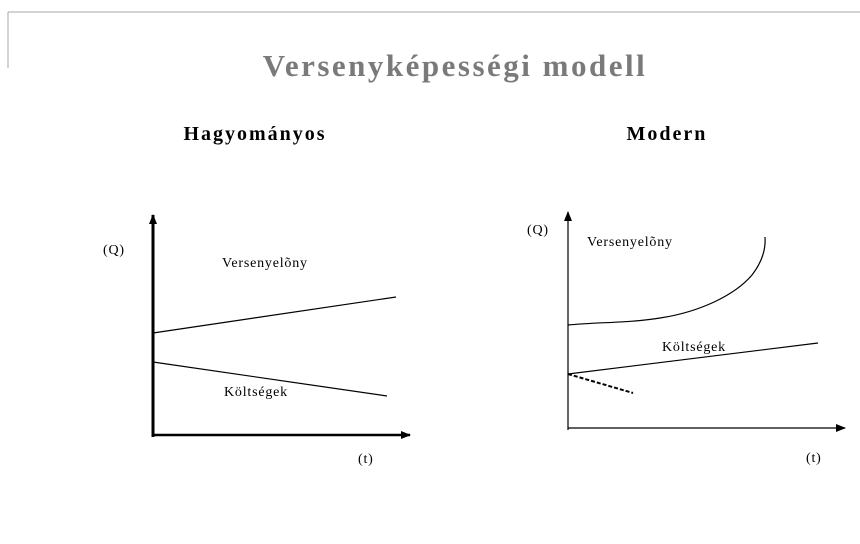 The height and width of the screenshot is (544, 860). What do you see at coordinates (667, 134) in the screenshot?
I see `panel-heading: Modern` at bounding box center [667, 134].